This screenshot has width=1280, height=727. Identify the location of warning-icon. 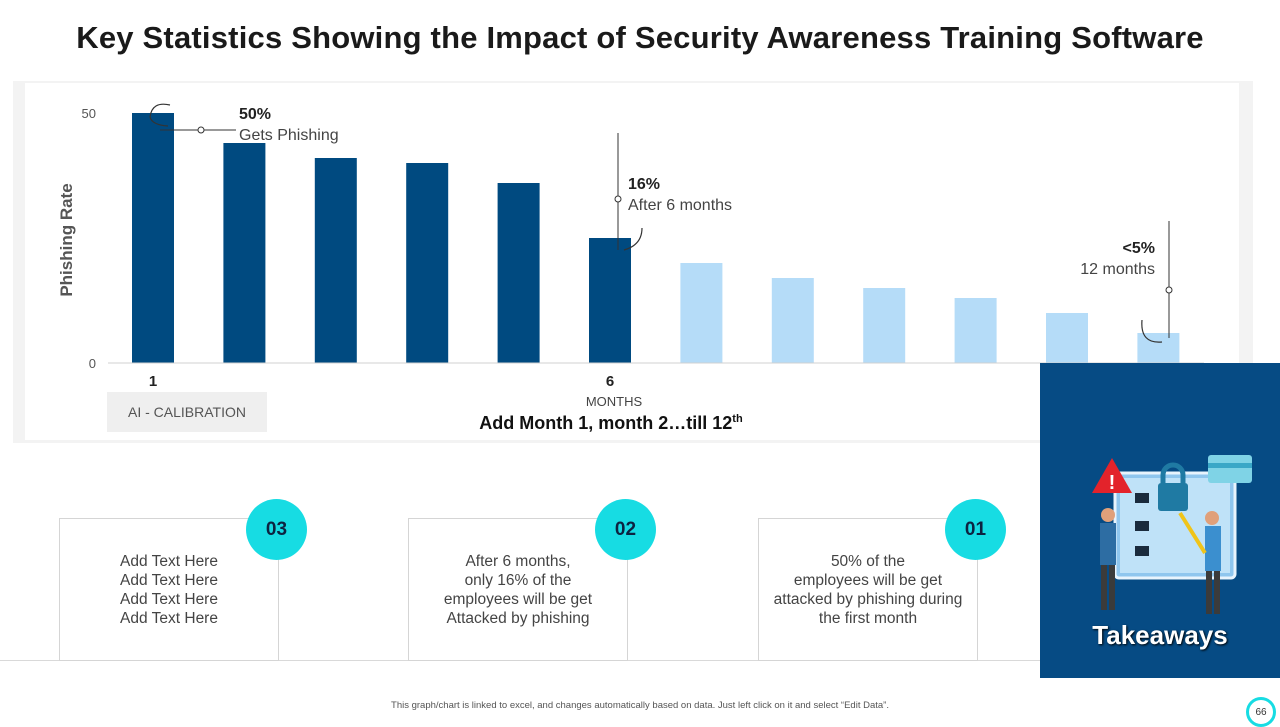
(1112, 475).